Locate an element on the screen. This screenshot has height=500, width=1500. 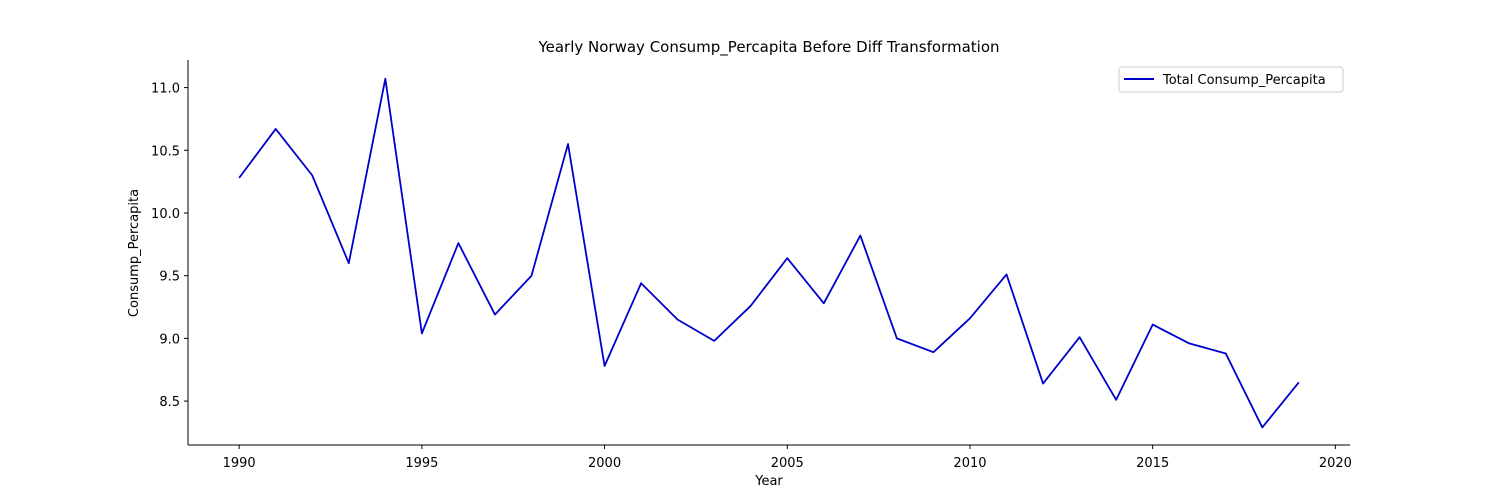
legend: Total Consump_Percapita is located at coordinates (1231, 79).